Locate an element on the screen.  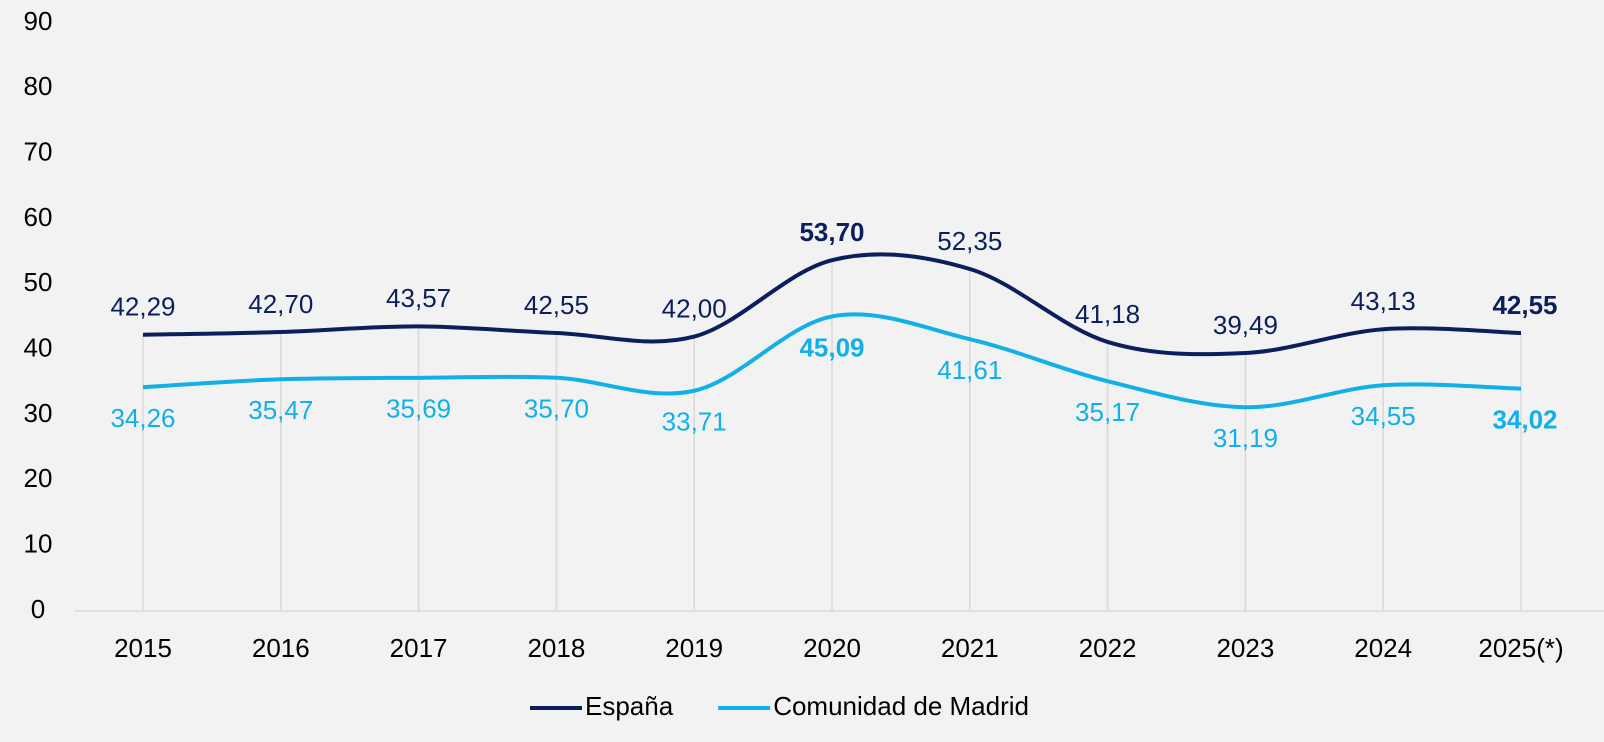
data-label: 34,26 is located at coordinates (142, 418).